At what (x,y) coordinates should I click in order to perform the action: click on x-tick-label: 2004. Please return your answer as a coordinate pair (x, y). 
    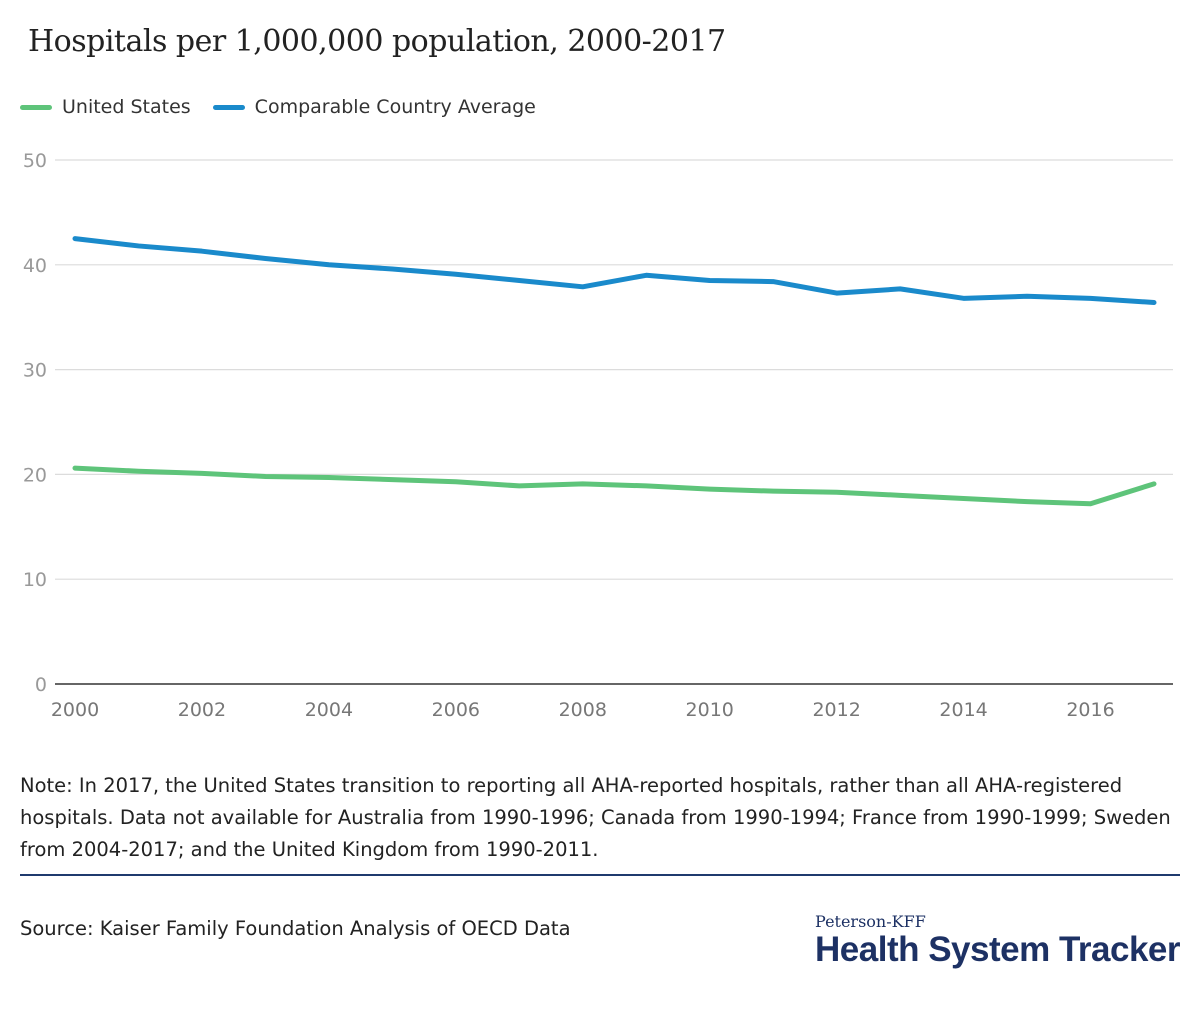
    Looking at the image, I should click on (329, 710).